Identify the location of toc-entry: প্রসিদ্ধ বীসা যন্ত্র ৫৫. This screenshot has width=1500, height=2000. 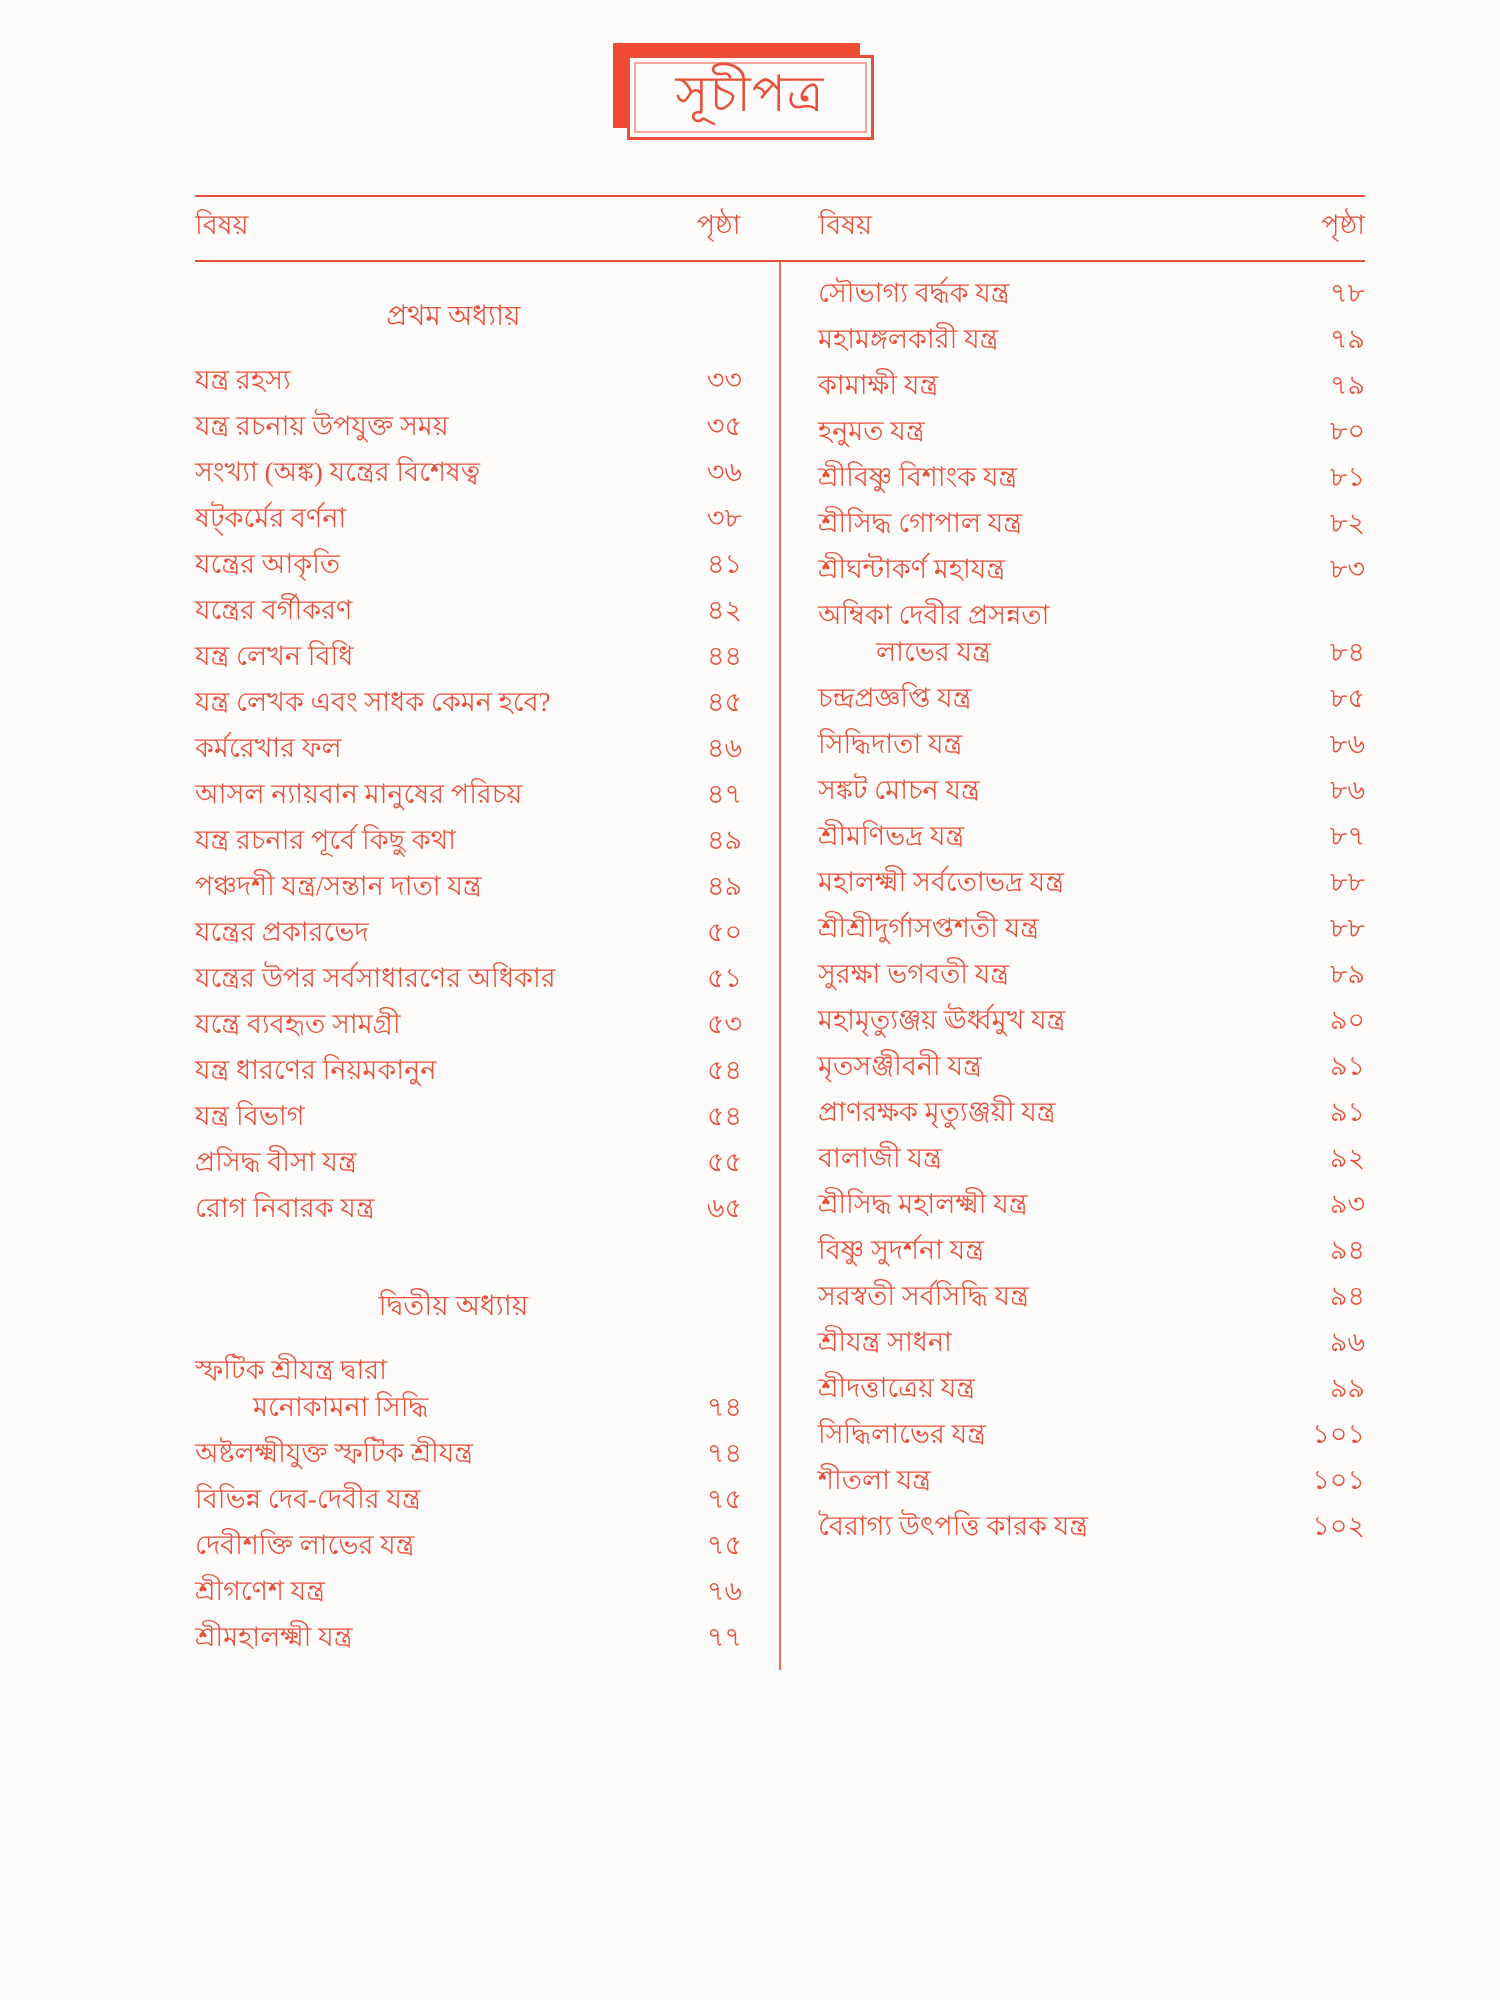
(468, 1162).